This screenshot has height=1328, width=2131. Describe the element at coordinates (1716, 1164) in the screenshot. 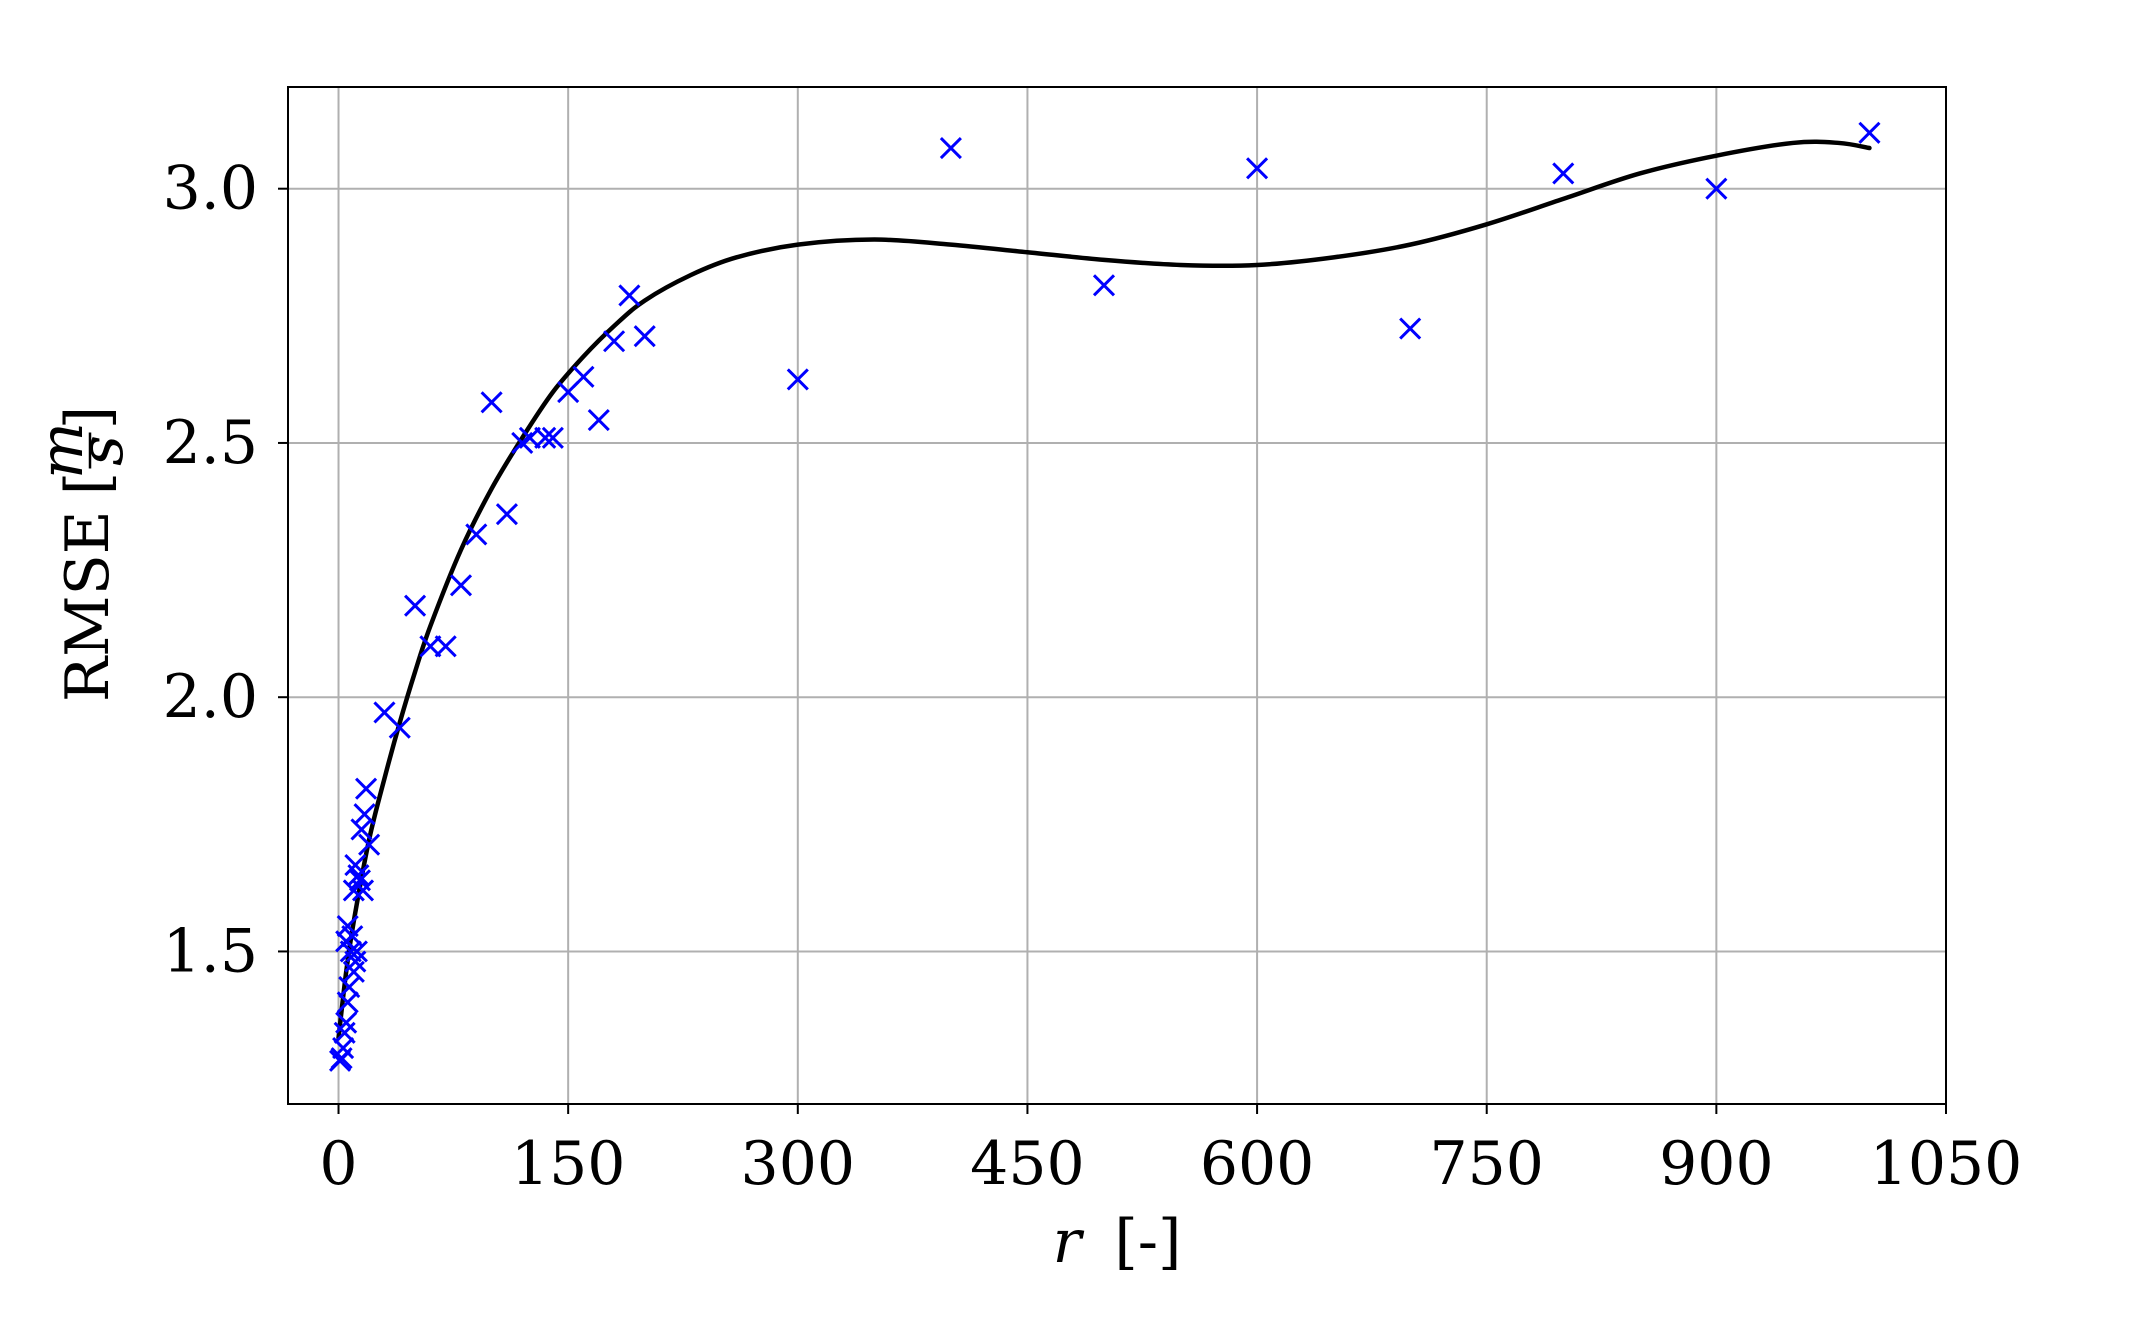

I see `x-tick-label: 900` at that location.